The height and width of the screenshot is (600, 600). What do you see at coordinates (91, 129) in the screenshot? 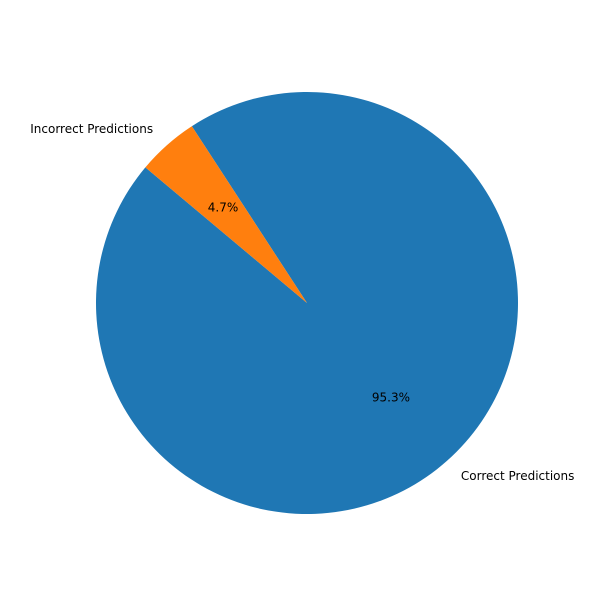
I see `slice-label-incorrect-predictions: Incorrect Predictions` at bounding box center [91, 129].